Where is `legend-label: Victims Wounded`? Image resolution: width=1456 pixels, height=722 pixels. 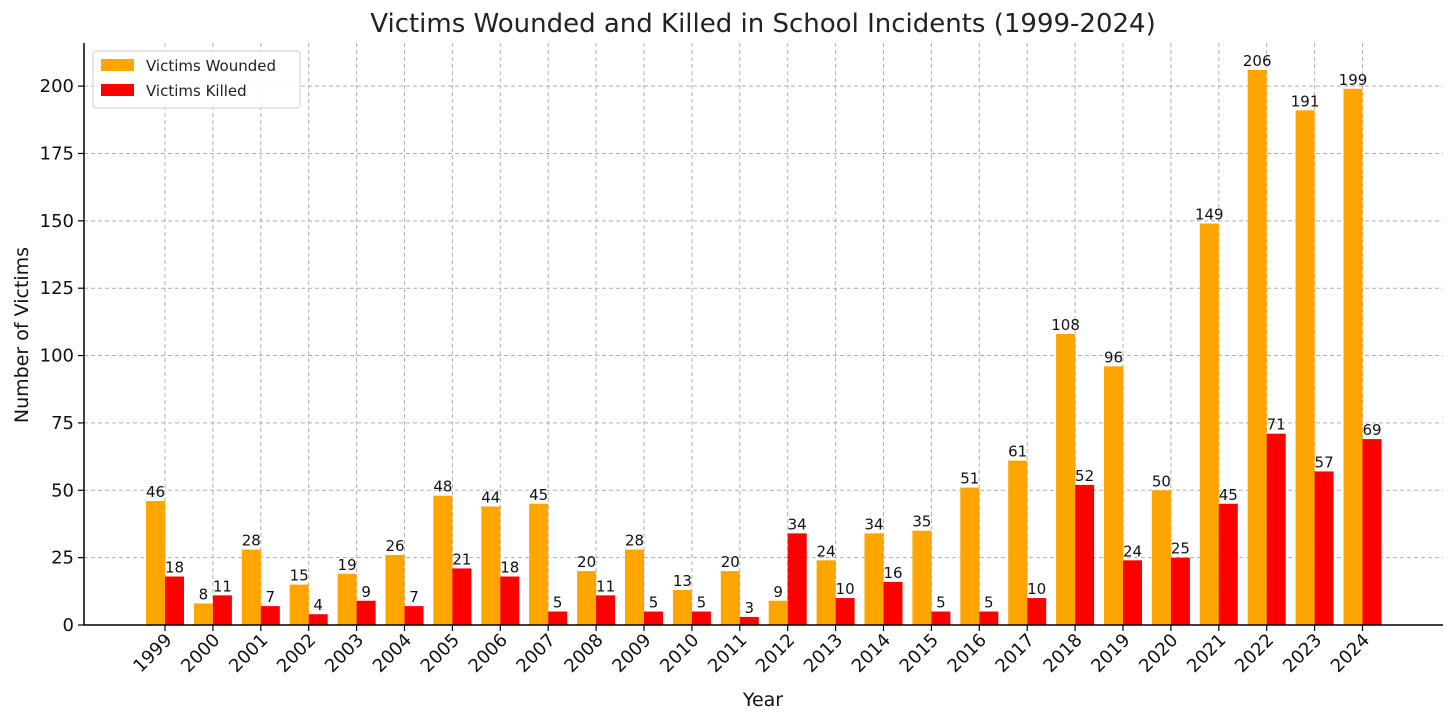 legend-label: Victims Wounded is located at coordinates (211, 66).